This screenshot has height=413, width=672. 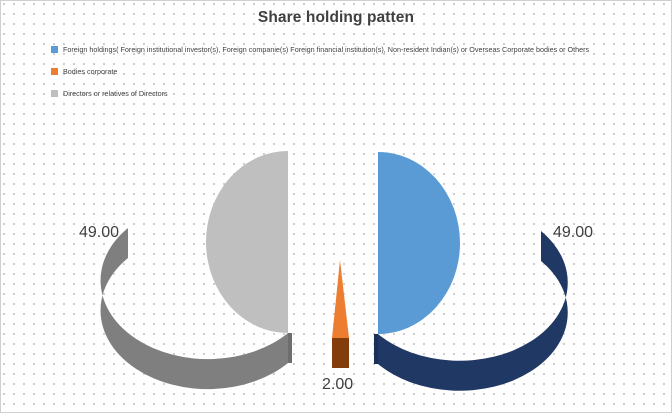 What do you see at coordinates (340, 299) in the screenshot?
I see `pie-slice-orange-top` at bounding box center [340, 299].